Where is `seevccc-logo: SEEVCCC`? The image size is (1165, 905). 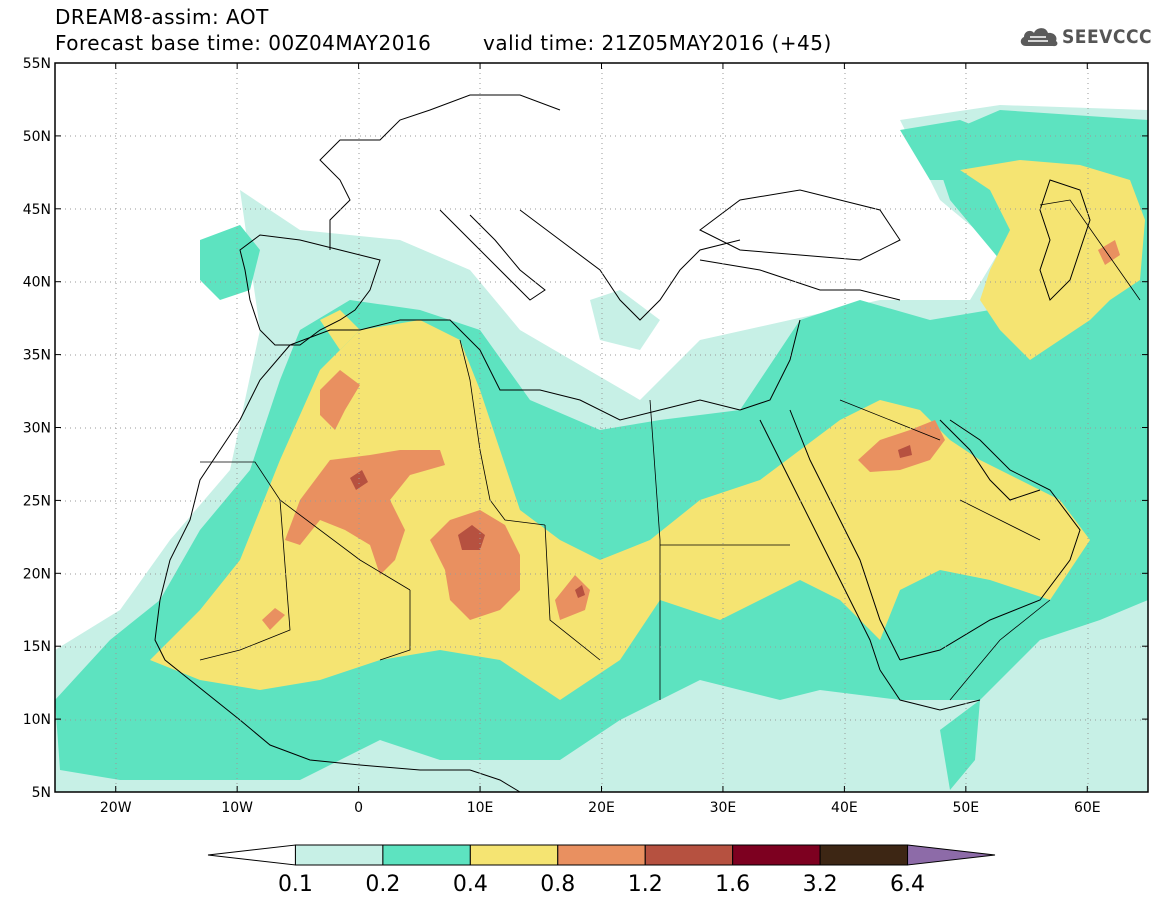
seevccc-logo: SEEVCCC is located at coordinates (1085, 37).